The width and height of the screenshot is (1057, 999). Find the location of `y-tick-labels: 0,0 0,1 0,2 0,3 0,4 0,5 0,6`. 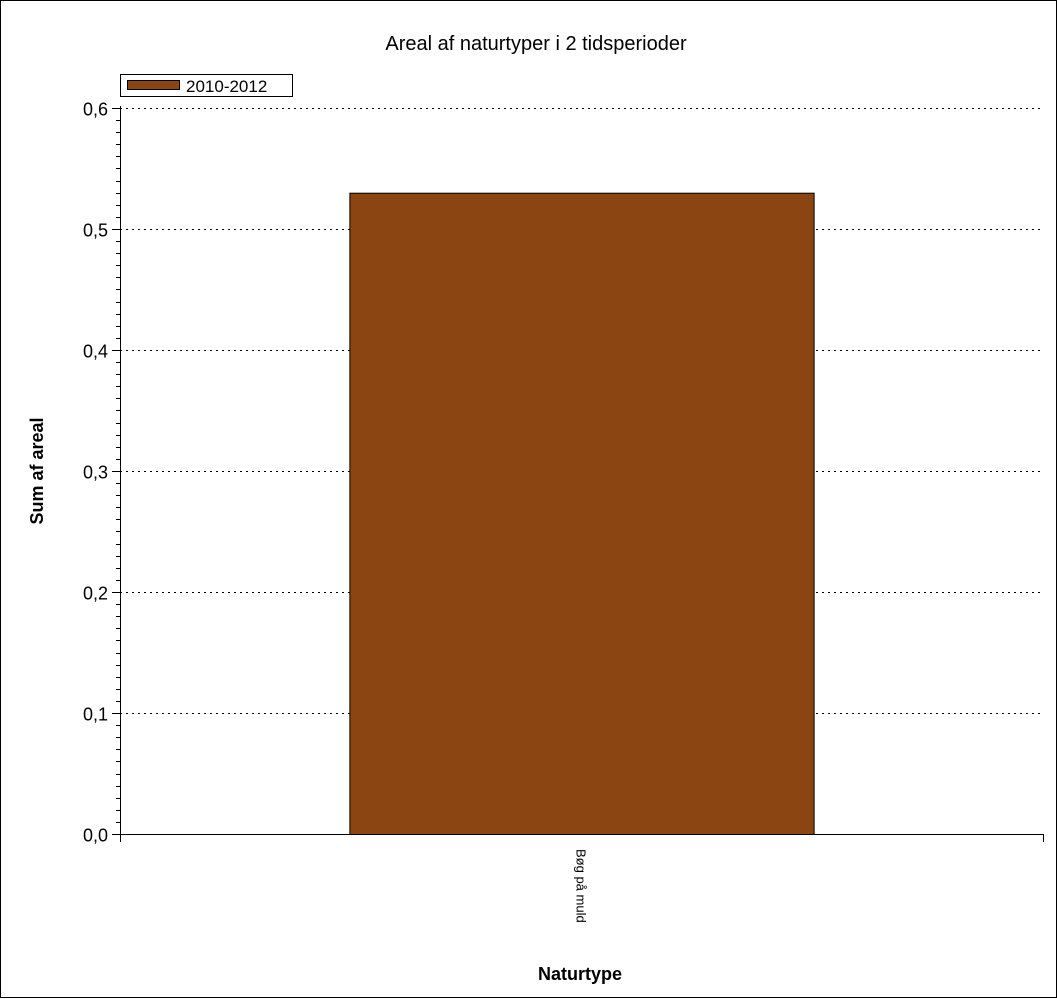

y-tick-labels: 0,0 0,1 0,2 0,3 0,4 0,5 0,6 is located at coordinates (95, 473).